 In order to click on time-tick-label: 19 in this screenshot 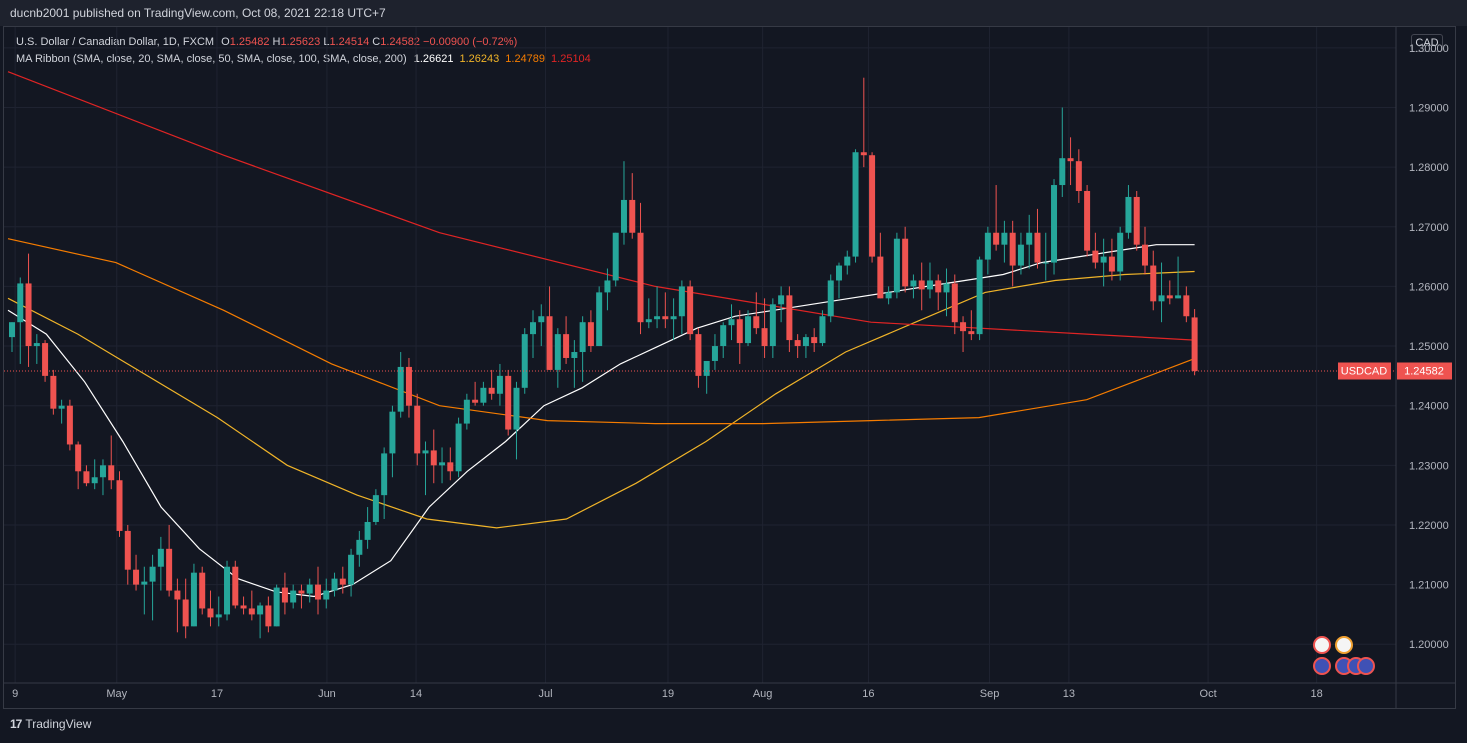, I will do `click(668, 694)`.